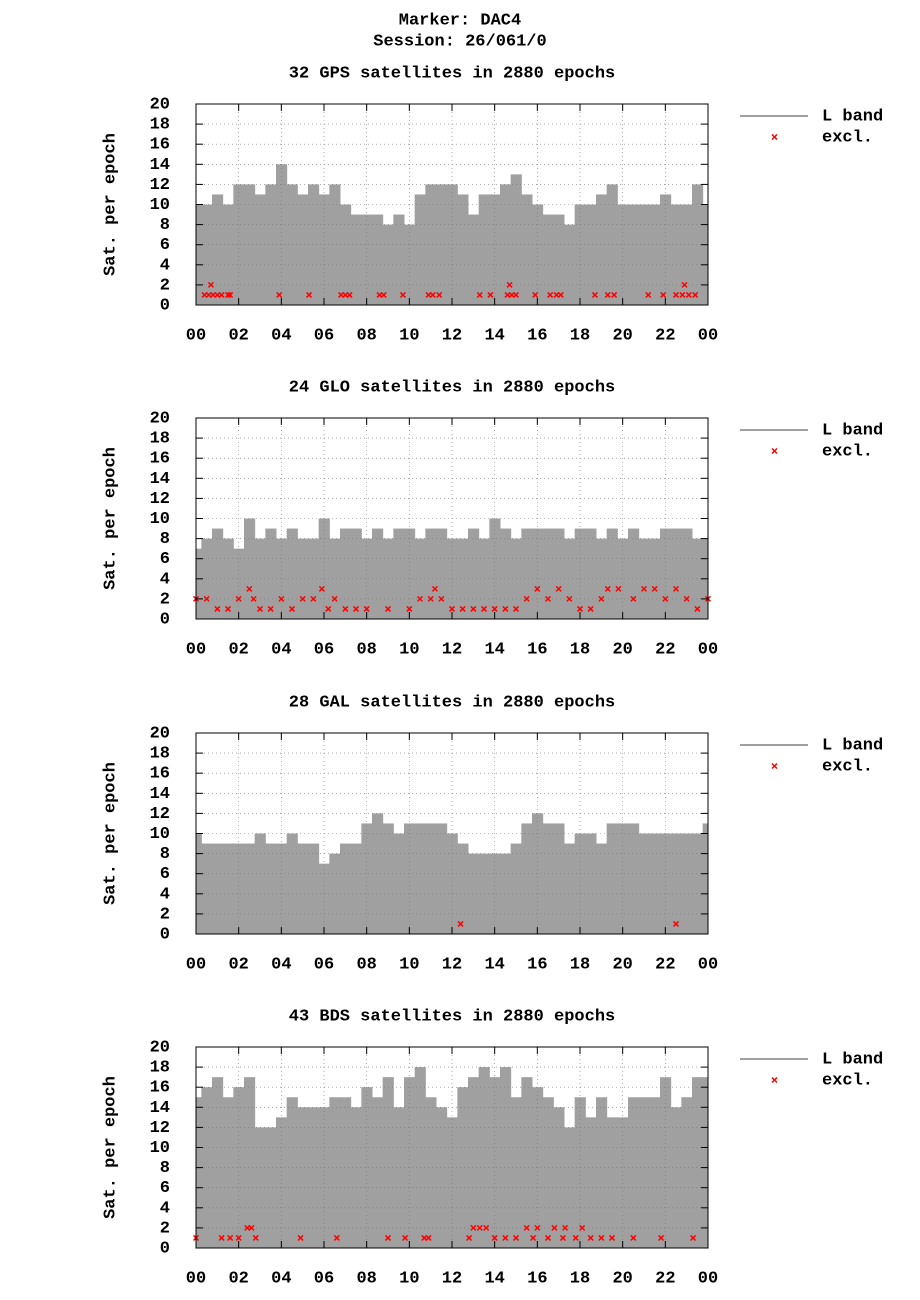 The image size is (920, 1300). Describe the element at coordinates (460, 20) in the screenshot. I see `marker-title: Marker: DAC4` at that location.